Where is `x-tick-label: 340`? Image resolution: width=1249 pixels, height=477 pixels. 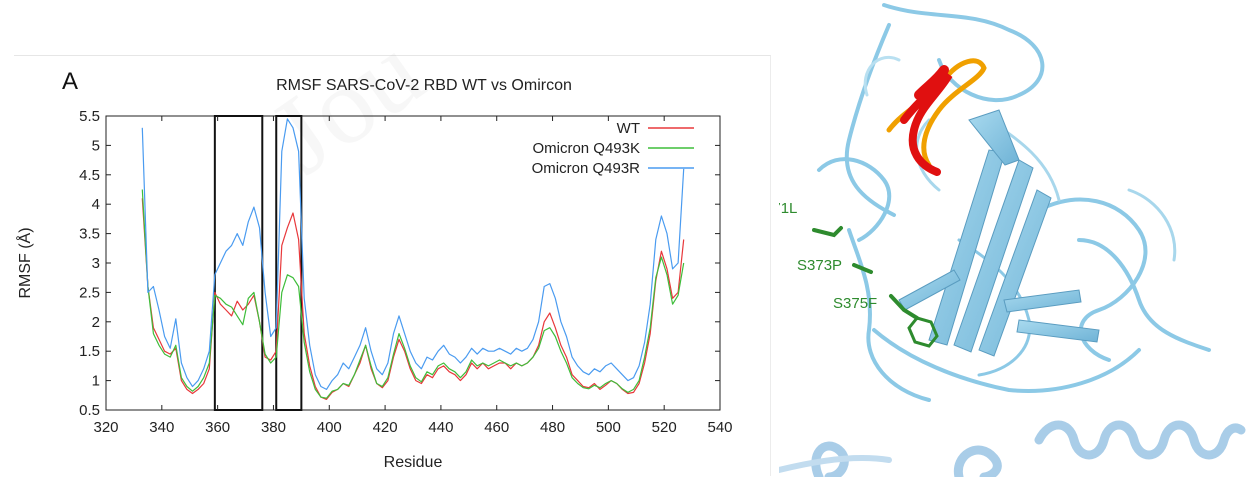
x-tick-label: 340 is located at coordinates (161, 427).